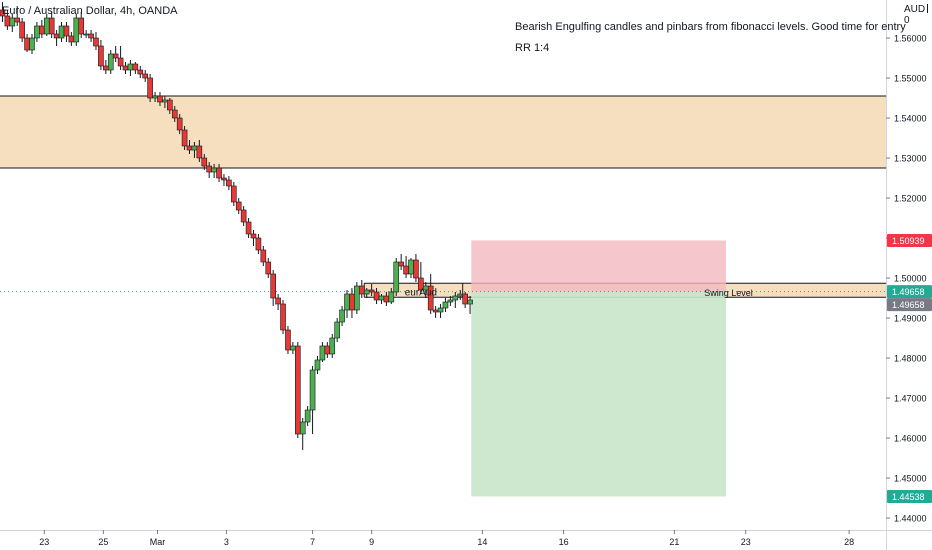  Describe the element at coordinates (910, 39) in the screenshot. I see `y-tick-label: 1.56000` at that location.